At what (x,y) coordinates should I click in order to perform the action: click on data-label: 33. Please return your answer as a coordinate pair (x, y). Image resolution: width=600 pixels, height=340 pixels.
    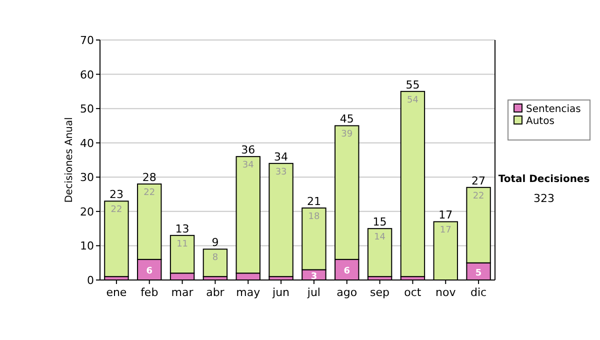
    Looking at the image, I should click on (281, 172).